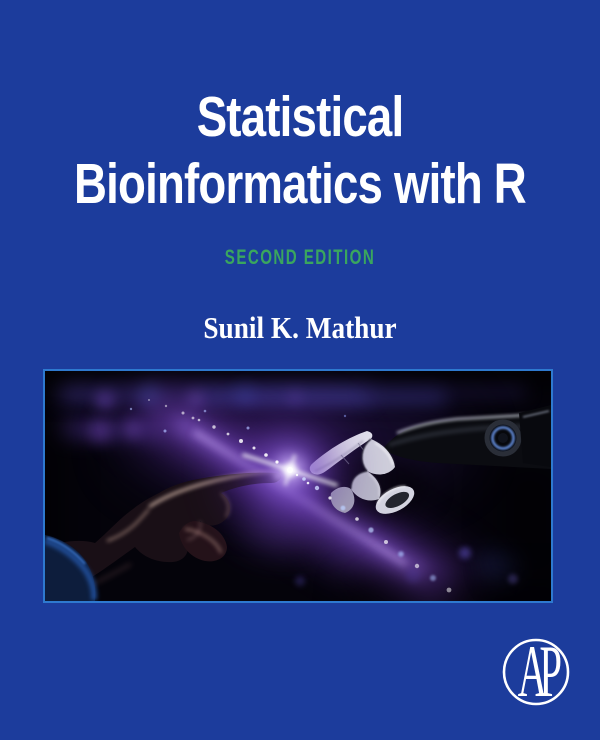 Image resolution: width=600 pixels, height=740 pixels. Describe the element at coordinates (290, 470) in the screenshot. I see `touch-glow` at that location.